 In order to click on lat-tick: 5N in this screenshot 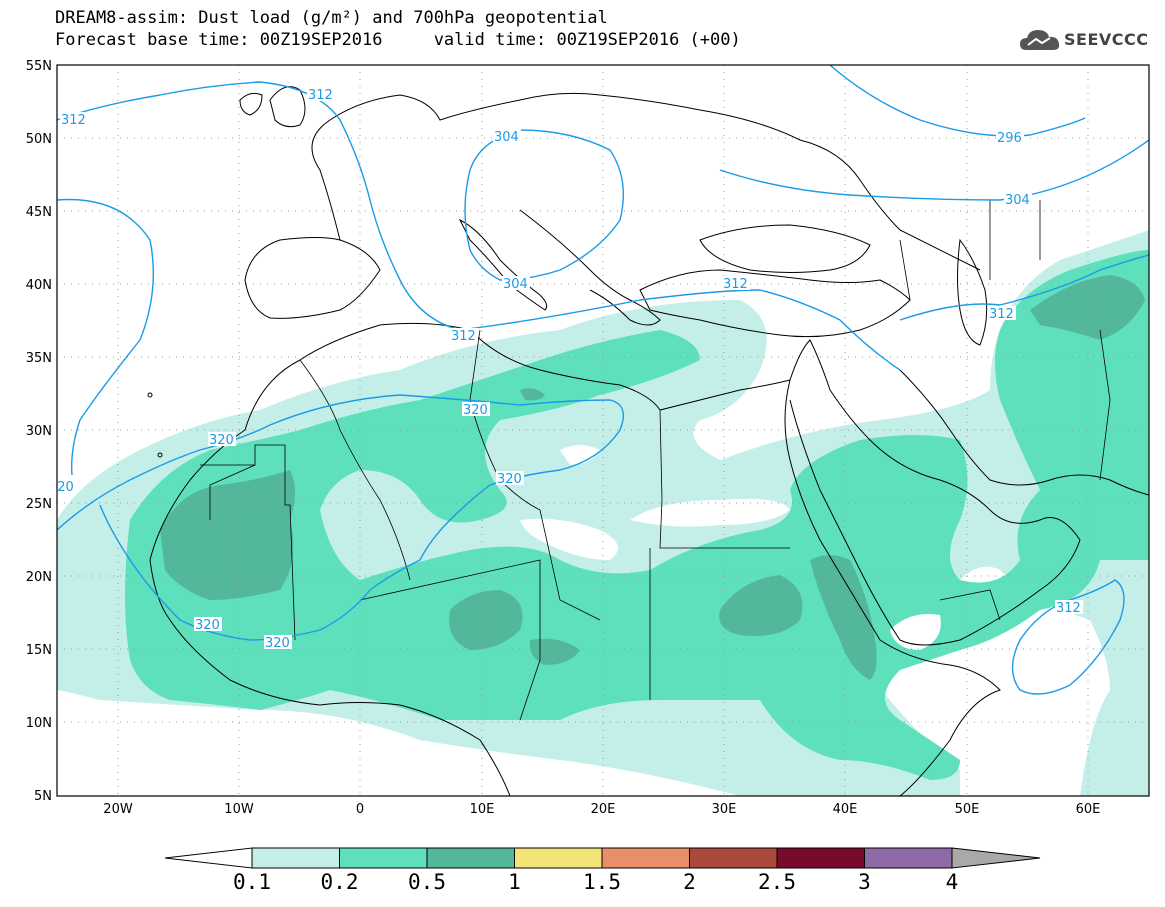, I will do `click(43, 796)`.